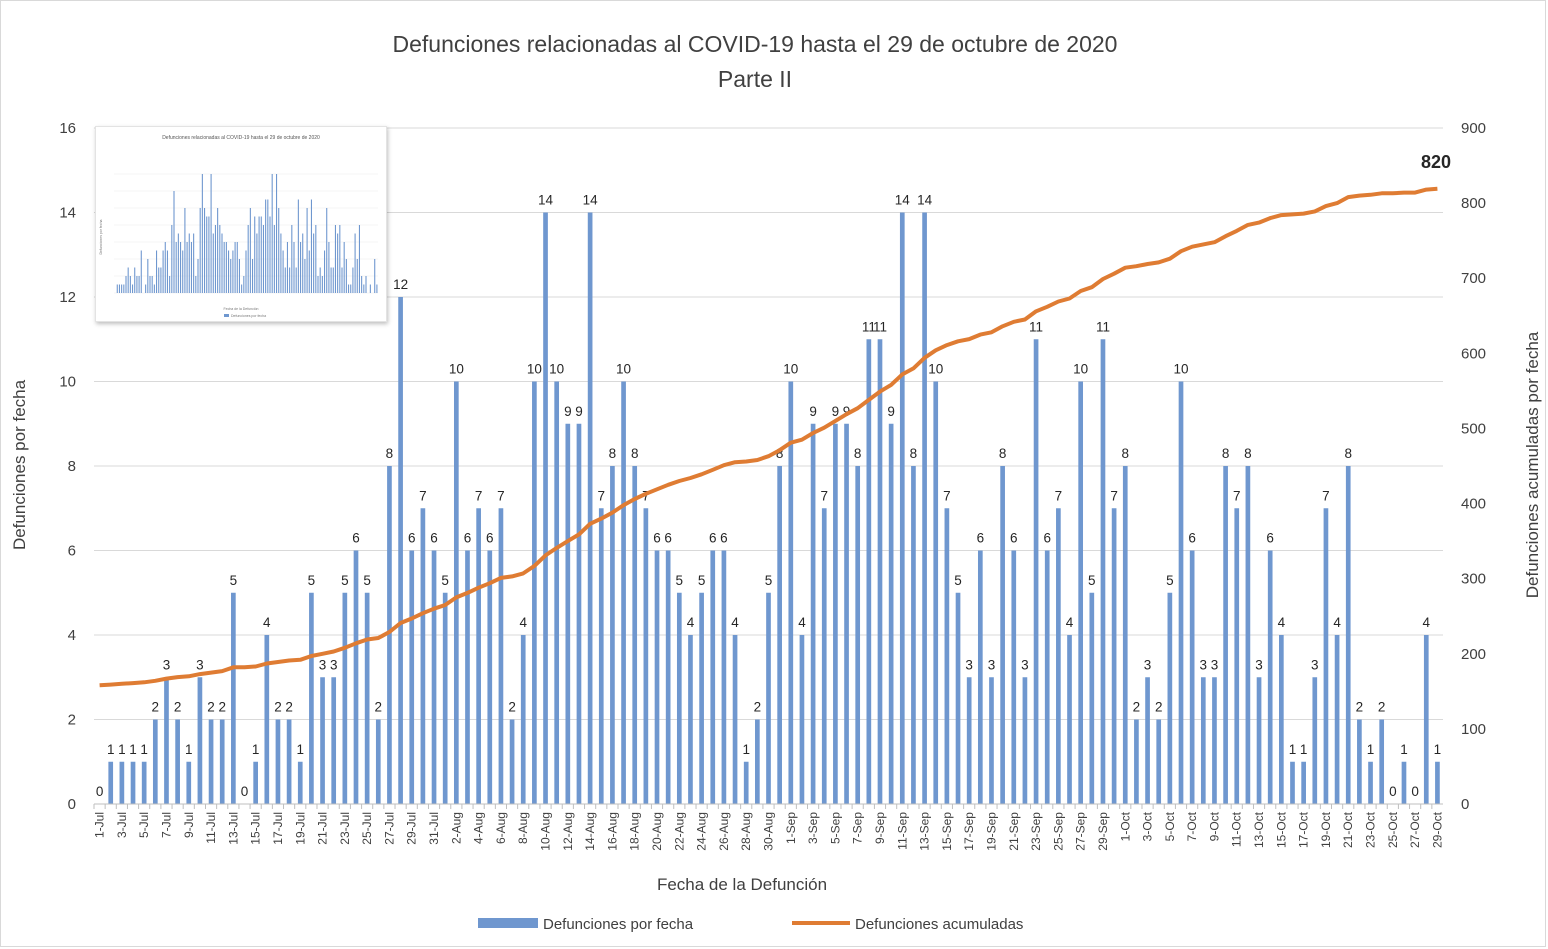  What do you see at coordinates (1371, 829) in the screenshot?
I see `x-tick-label: 23-Oct` at bounding box center [1371, 829].